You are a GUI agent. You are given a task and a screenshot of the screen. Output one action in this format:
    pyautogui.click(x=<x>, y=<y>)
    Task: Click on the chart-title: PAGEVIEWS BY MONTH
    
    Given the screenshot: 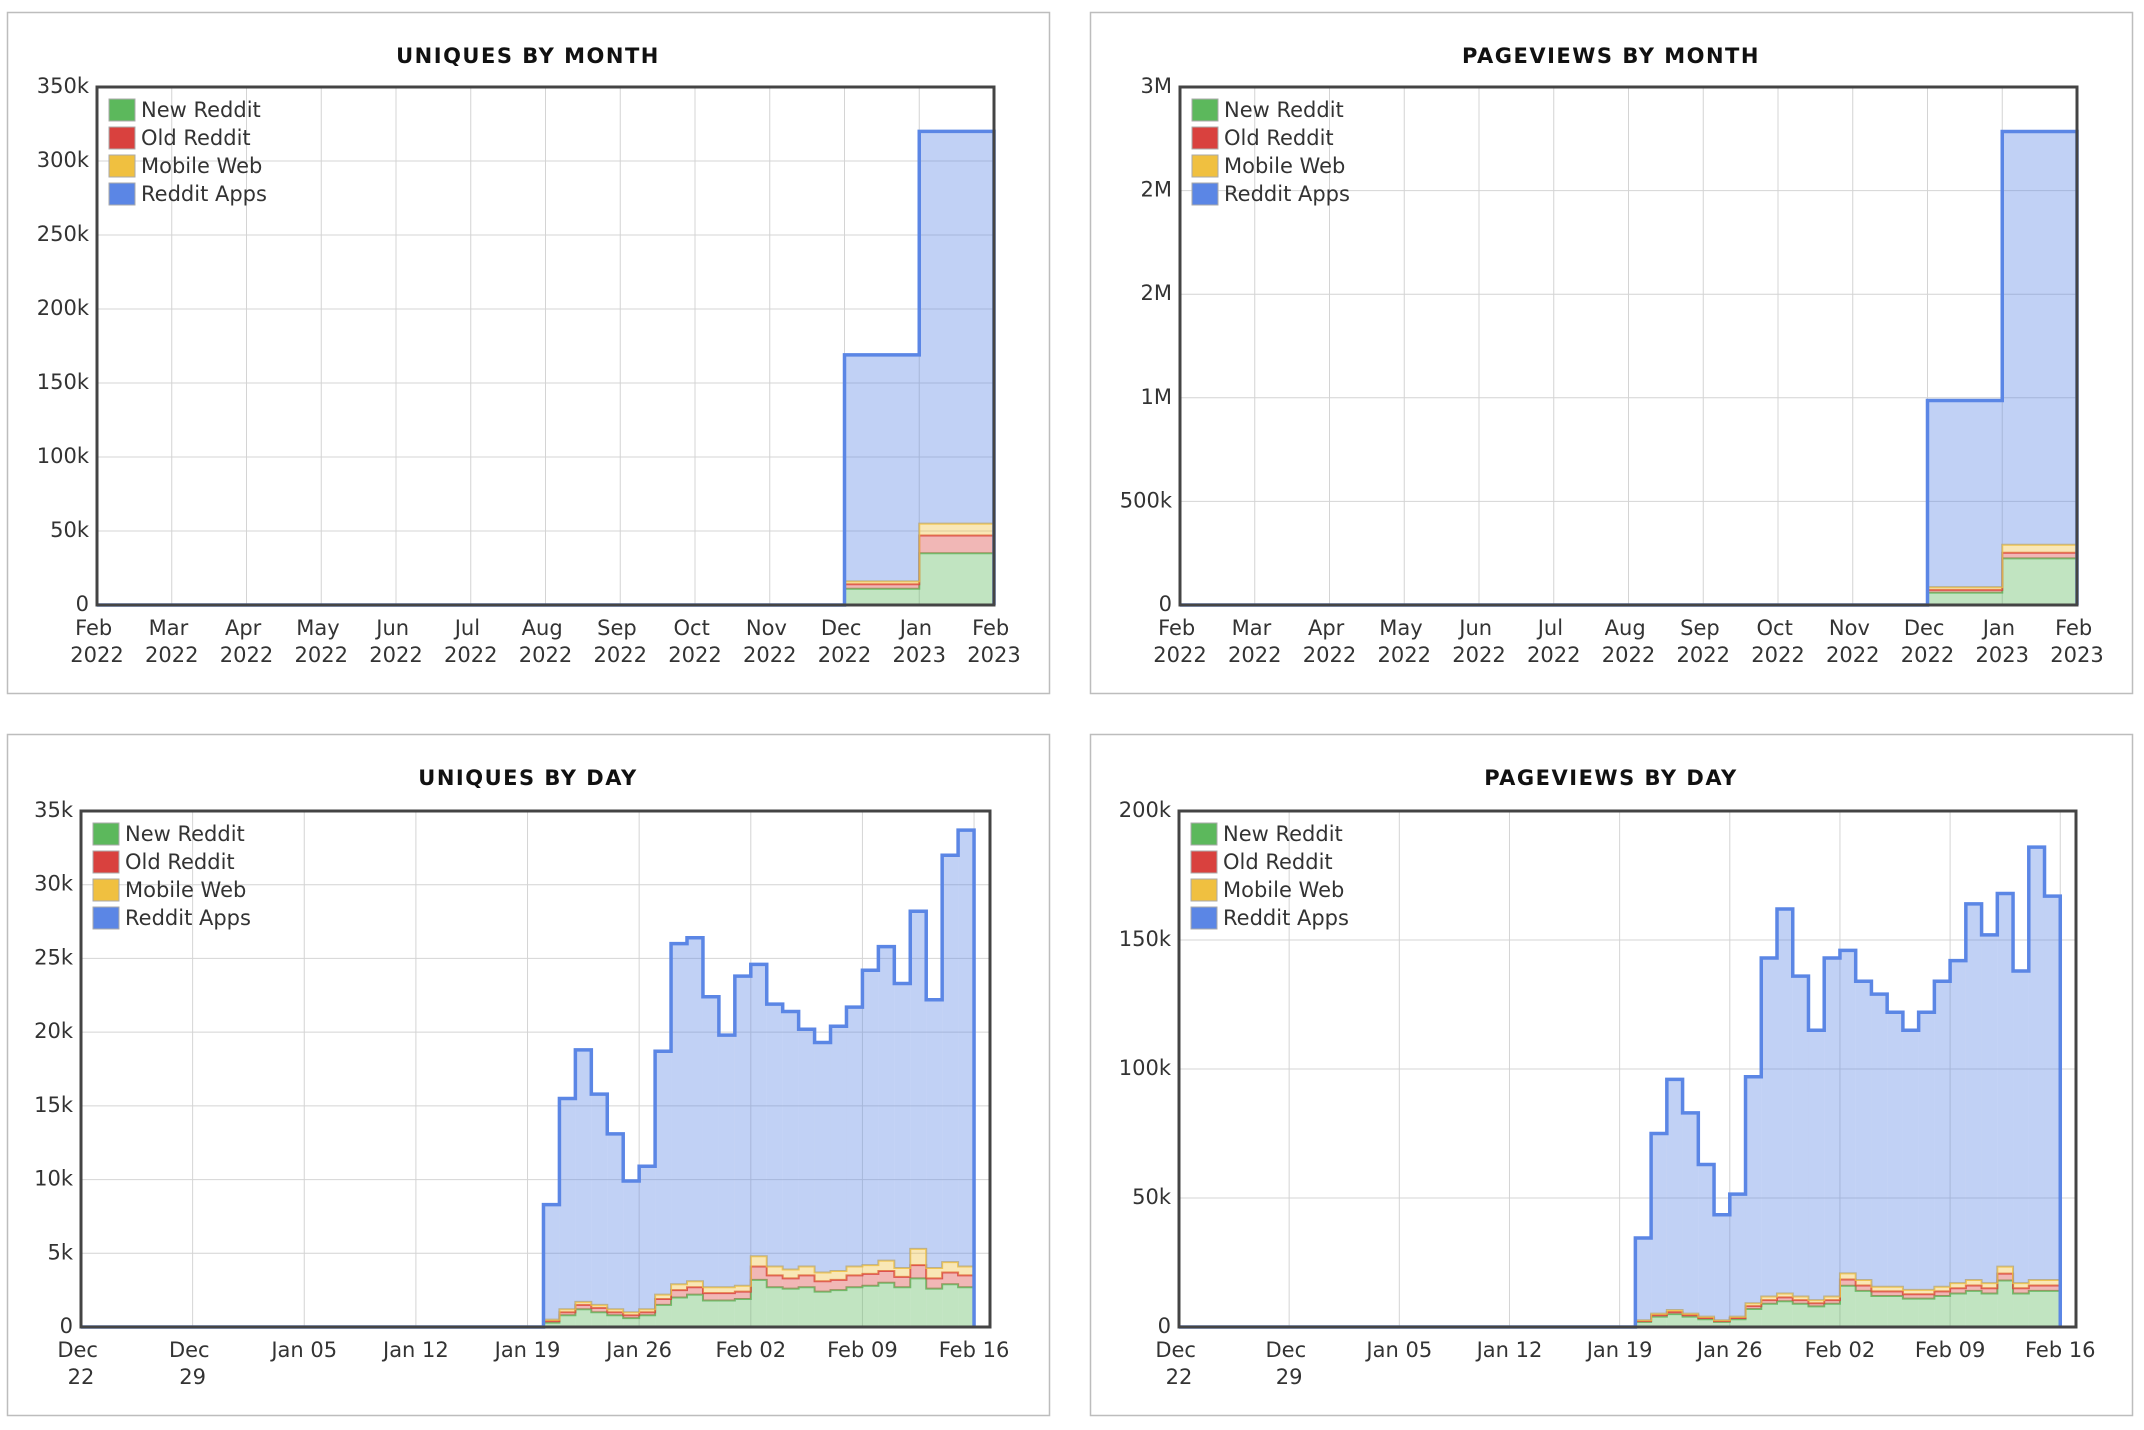 What is the action you would take?
    pyautogui.click(x=1611, y=56)
    